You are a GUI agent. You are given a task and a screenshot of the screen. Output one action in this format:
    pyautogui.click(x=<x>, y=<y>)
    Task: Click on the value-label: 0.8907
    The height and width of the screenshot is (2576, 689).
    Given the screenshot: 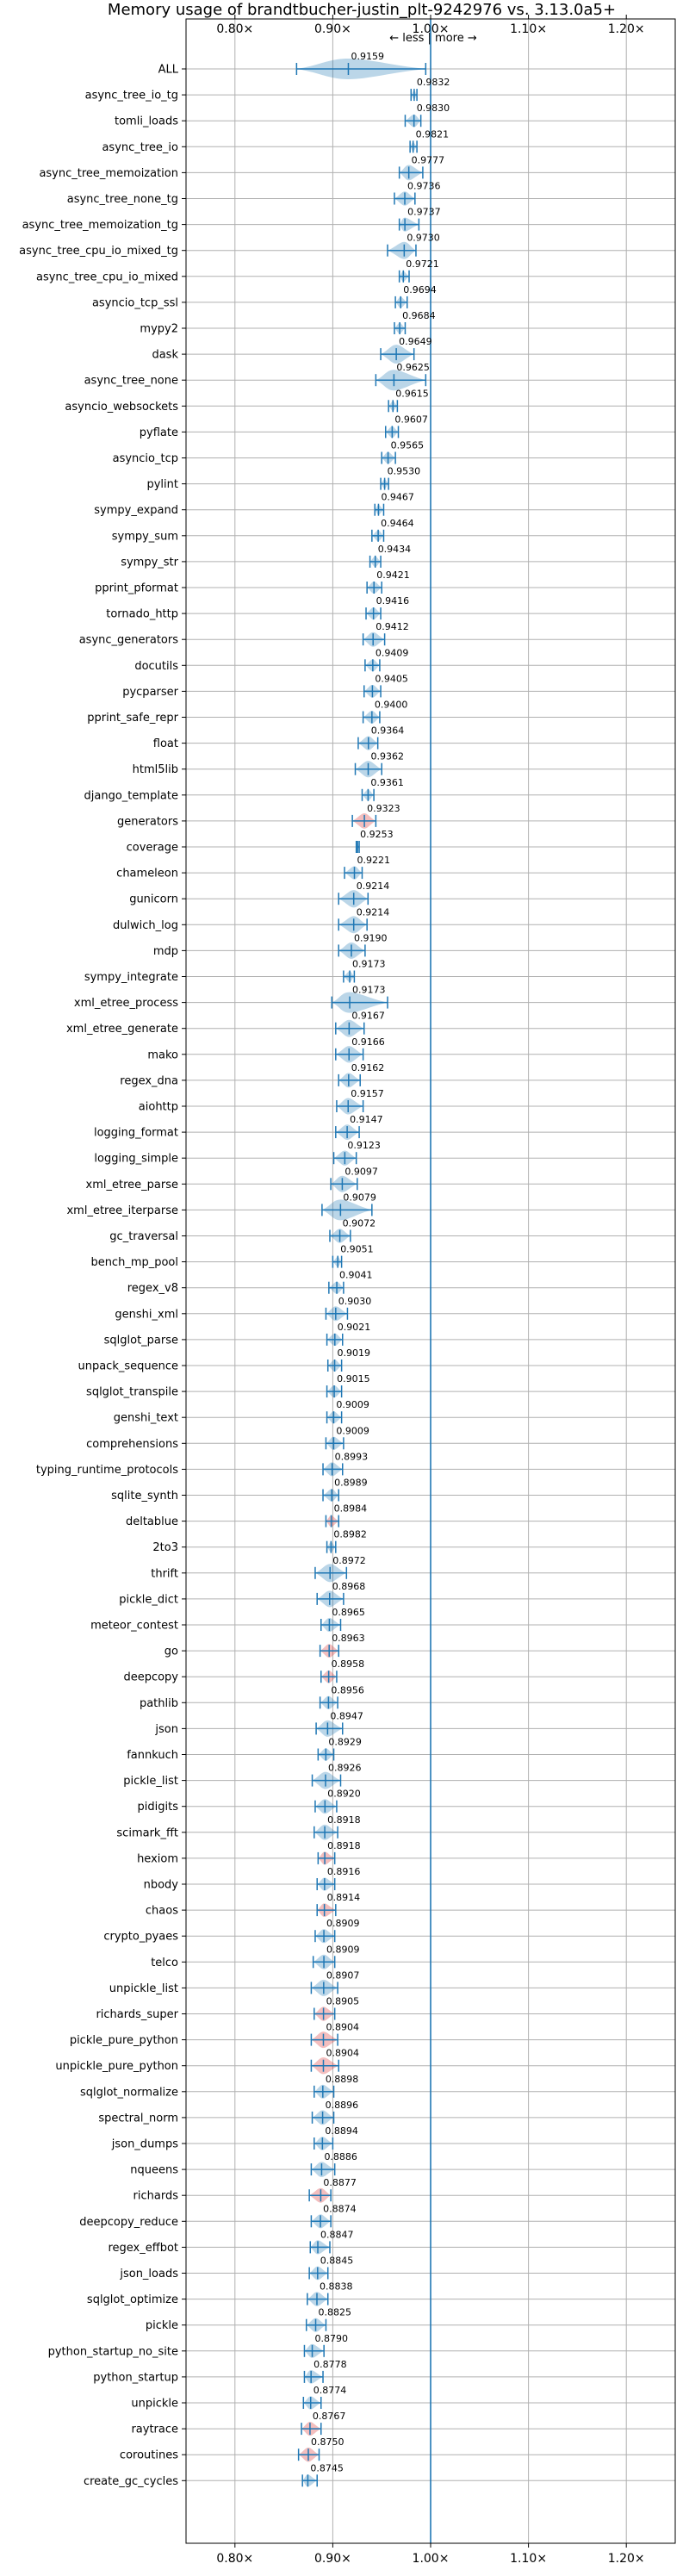 What is the action you would take?
    pyautogui.click(x=343, y=1975)
    